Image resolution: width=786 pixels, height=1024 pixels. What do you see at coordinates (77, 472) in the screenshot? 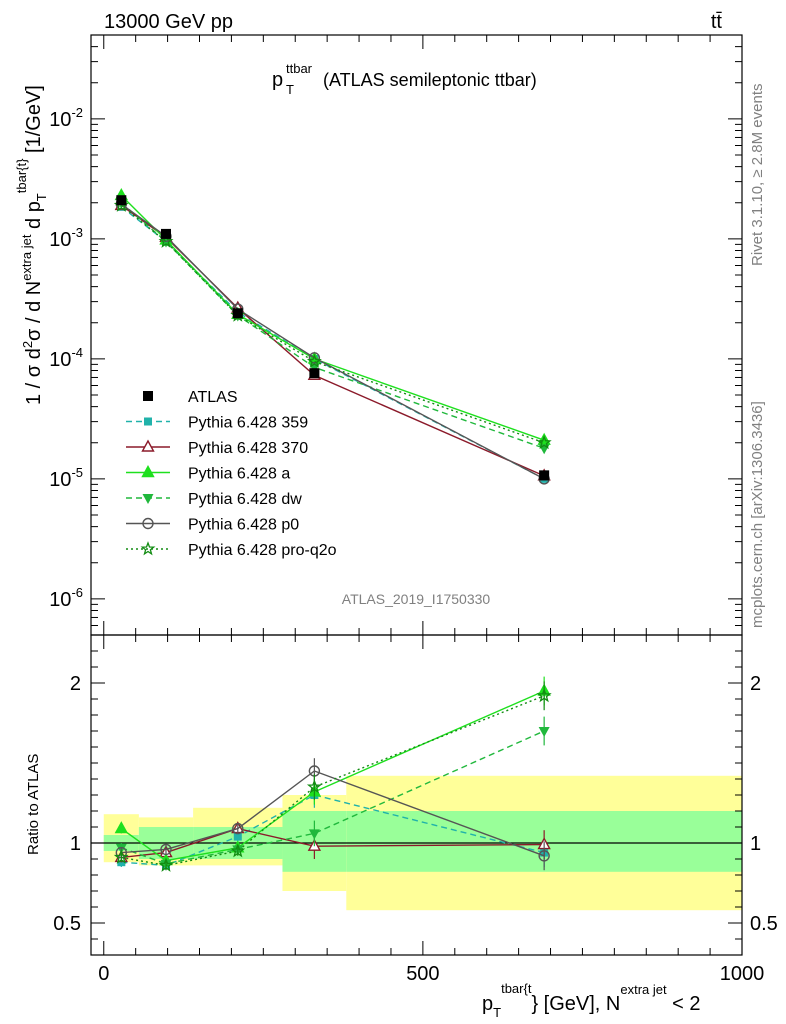
I see `y-tick-label-exponent: -5` at bounding box center [77, 472].